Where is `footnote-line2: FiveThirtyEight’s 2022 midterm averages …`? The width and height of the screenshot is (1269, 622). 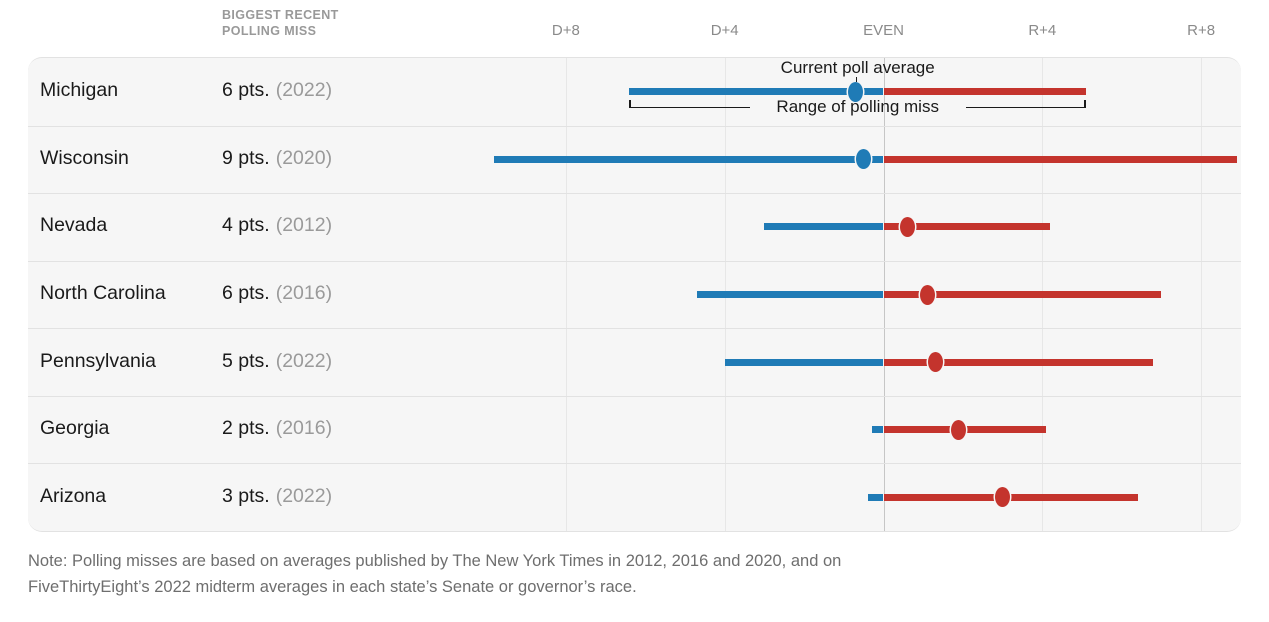 footnote-line2: FiveThirtyEight’s 2022 midterm averages … is located at coordinates (332, 587).